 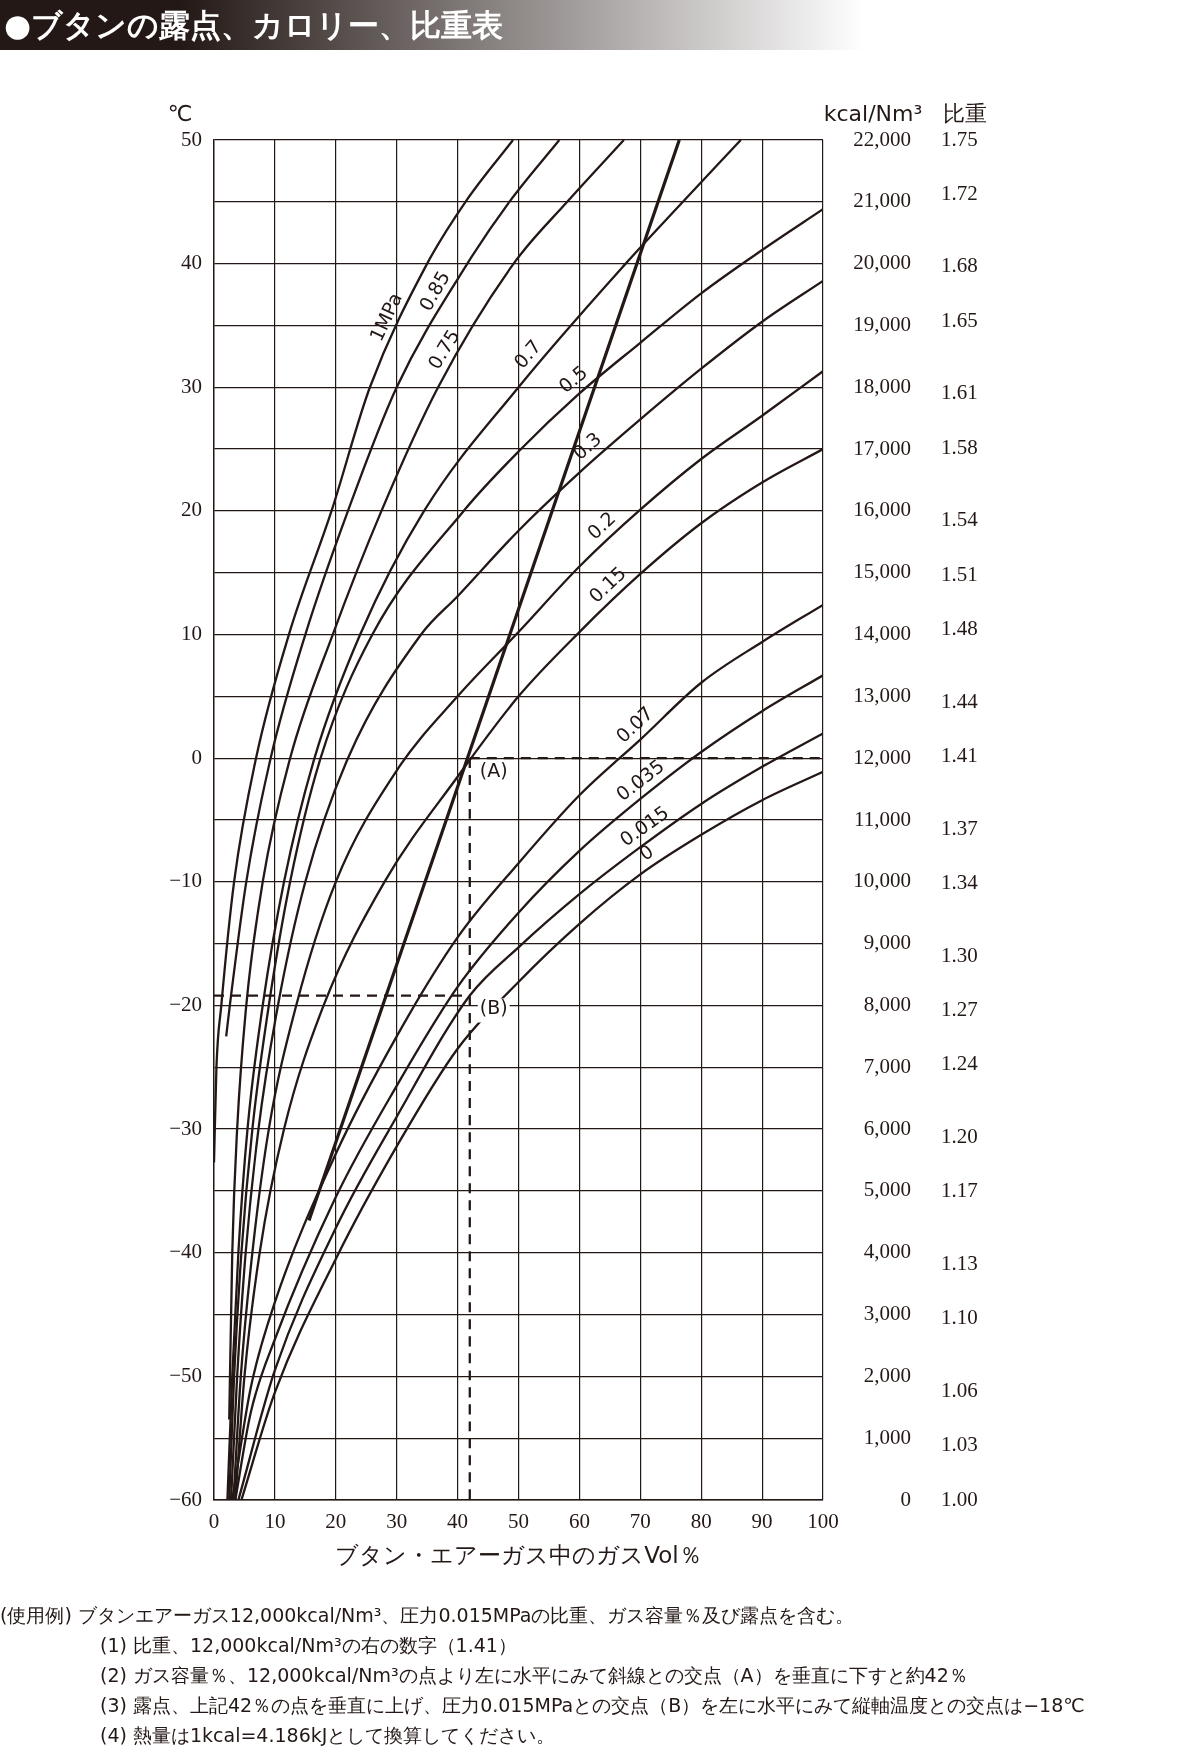 What do you see at coordinates (959, 755) in the screenshot?
I see `y3-tick-label: 1.41` at bounding box center [959, 755].